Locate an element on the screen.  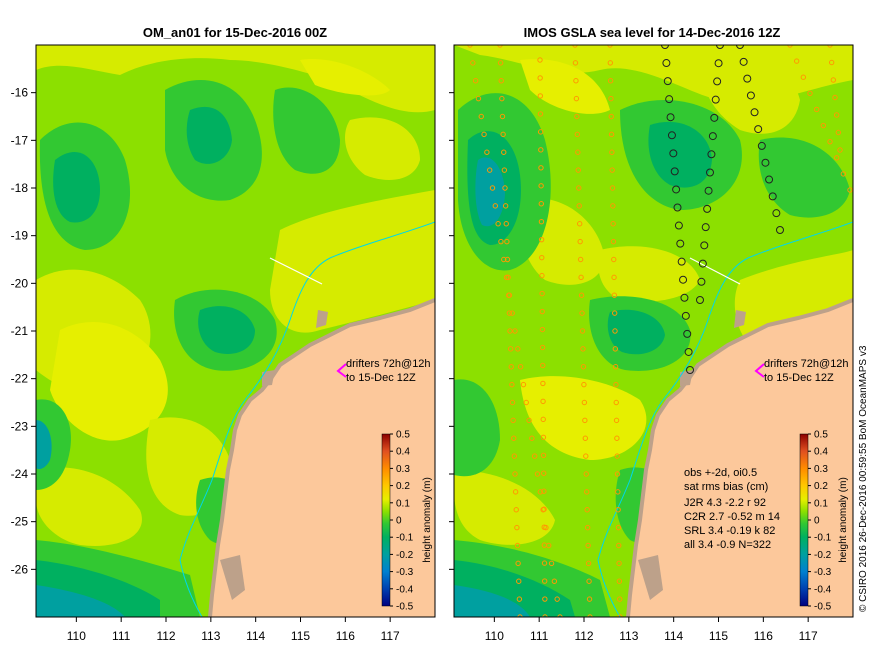
y-tick-label: -16 is located at coordinates (20, 93).